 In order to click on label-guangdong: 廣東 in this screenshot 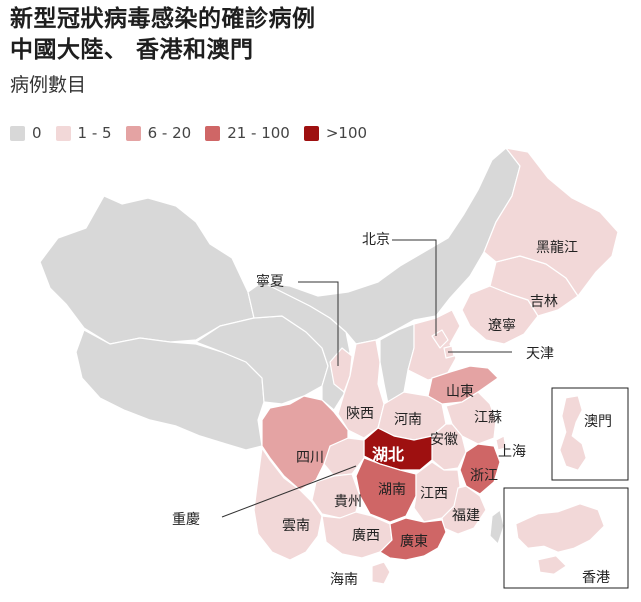, I will do `click(414, 541)`.